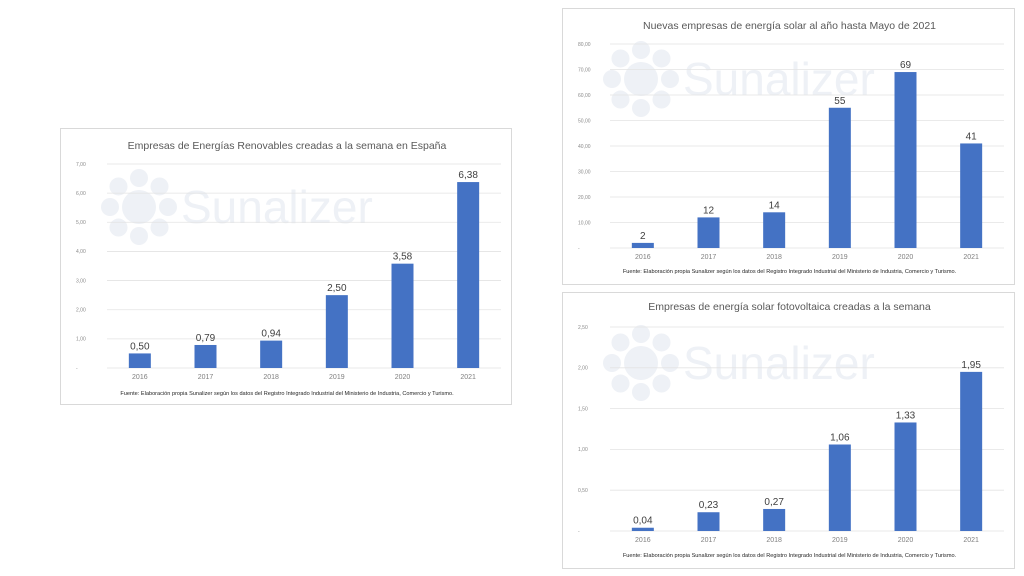  What do you see at coordinates (583, 491) in the screenshot?
I see `y-tick-label: 0,50` at bounding box center [583, 491].